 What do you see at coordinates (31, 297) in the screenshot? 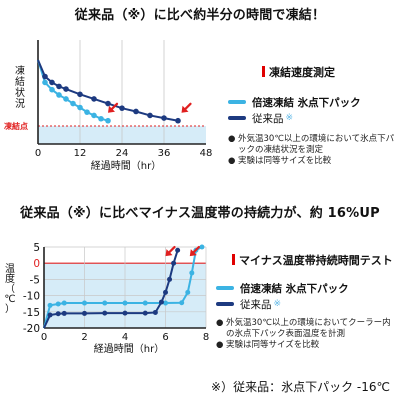
I see `y-tick-label: -10` at bounding box center [31, 297].